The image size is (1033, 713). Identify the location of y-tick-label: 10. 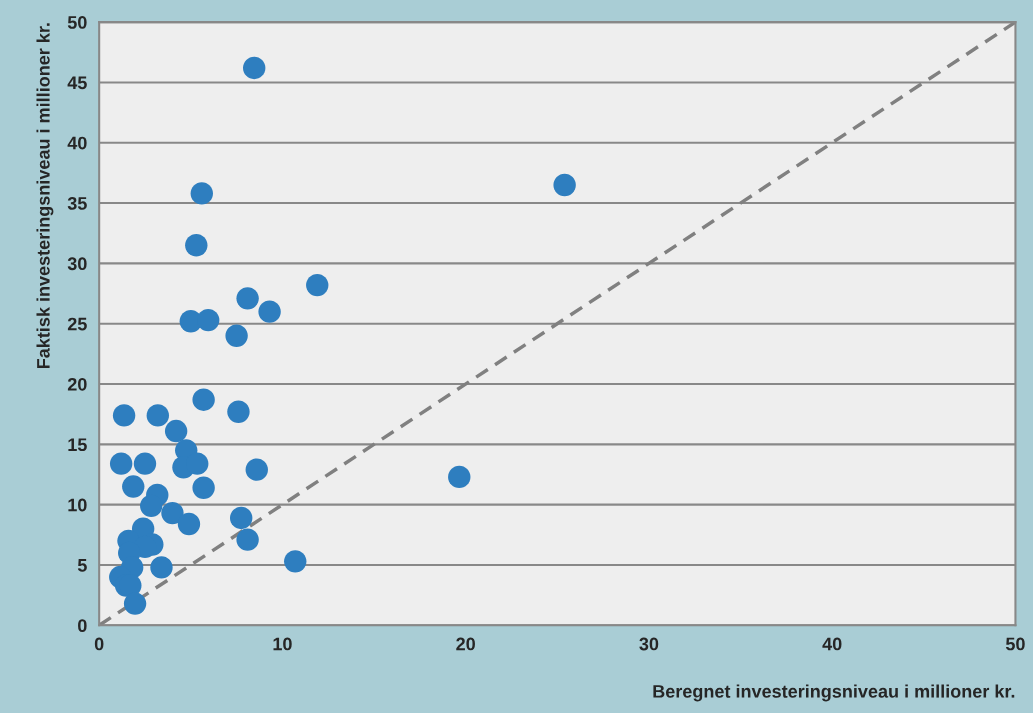
(77, 505).